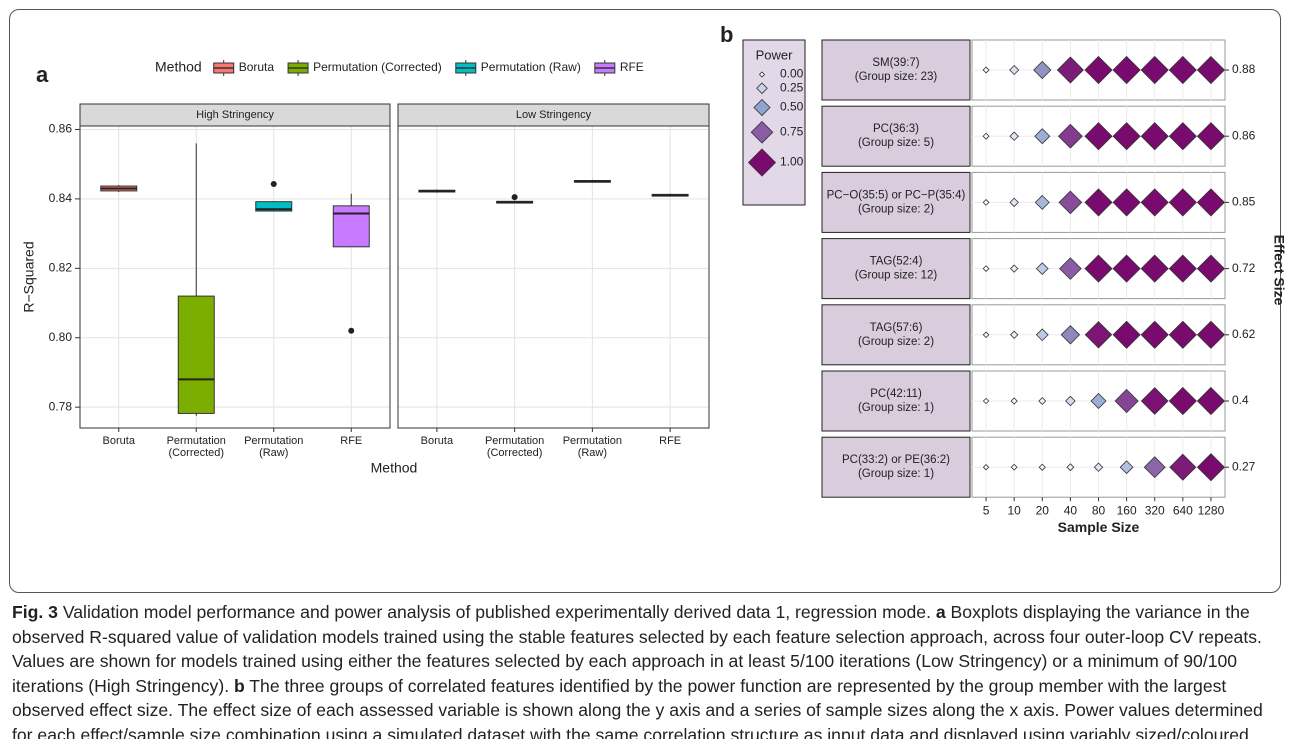 This screenshot has width=1292, height=739. I want to click on legend-label: 0.75, so click(792, 131).